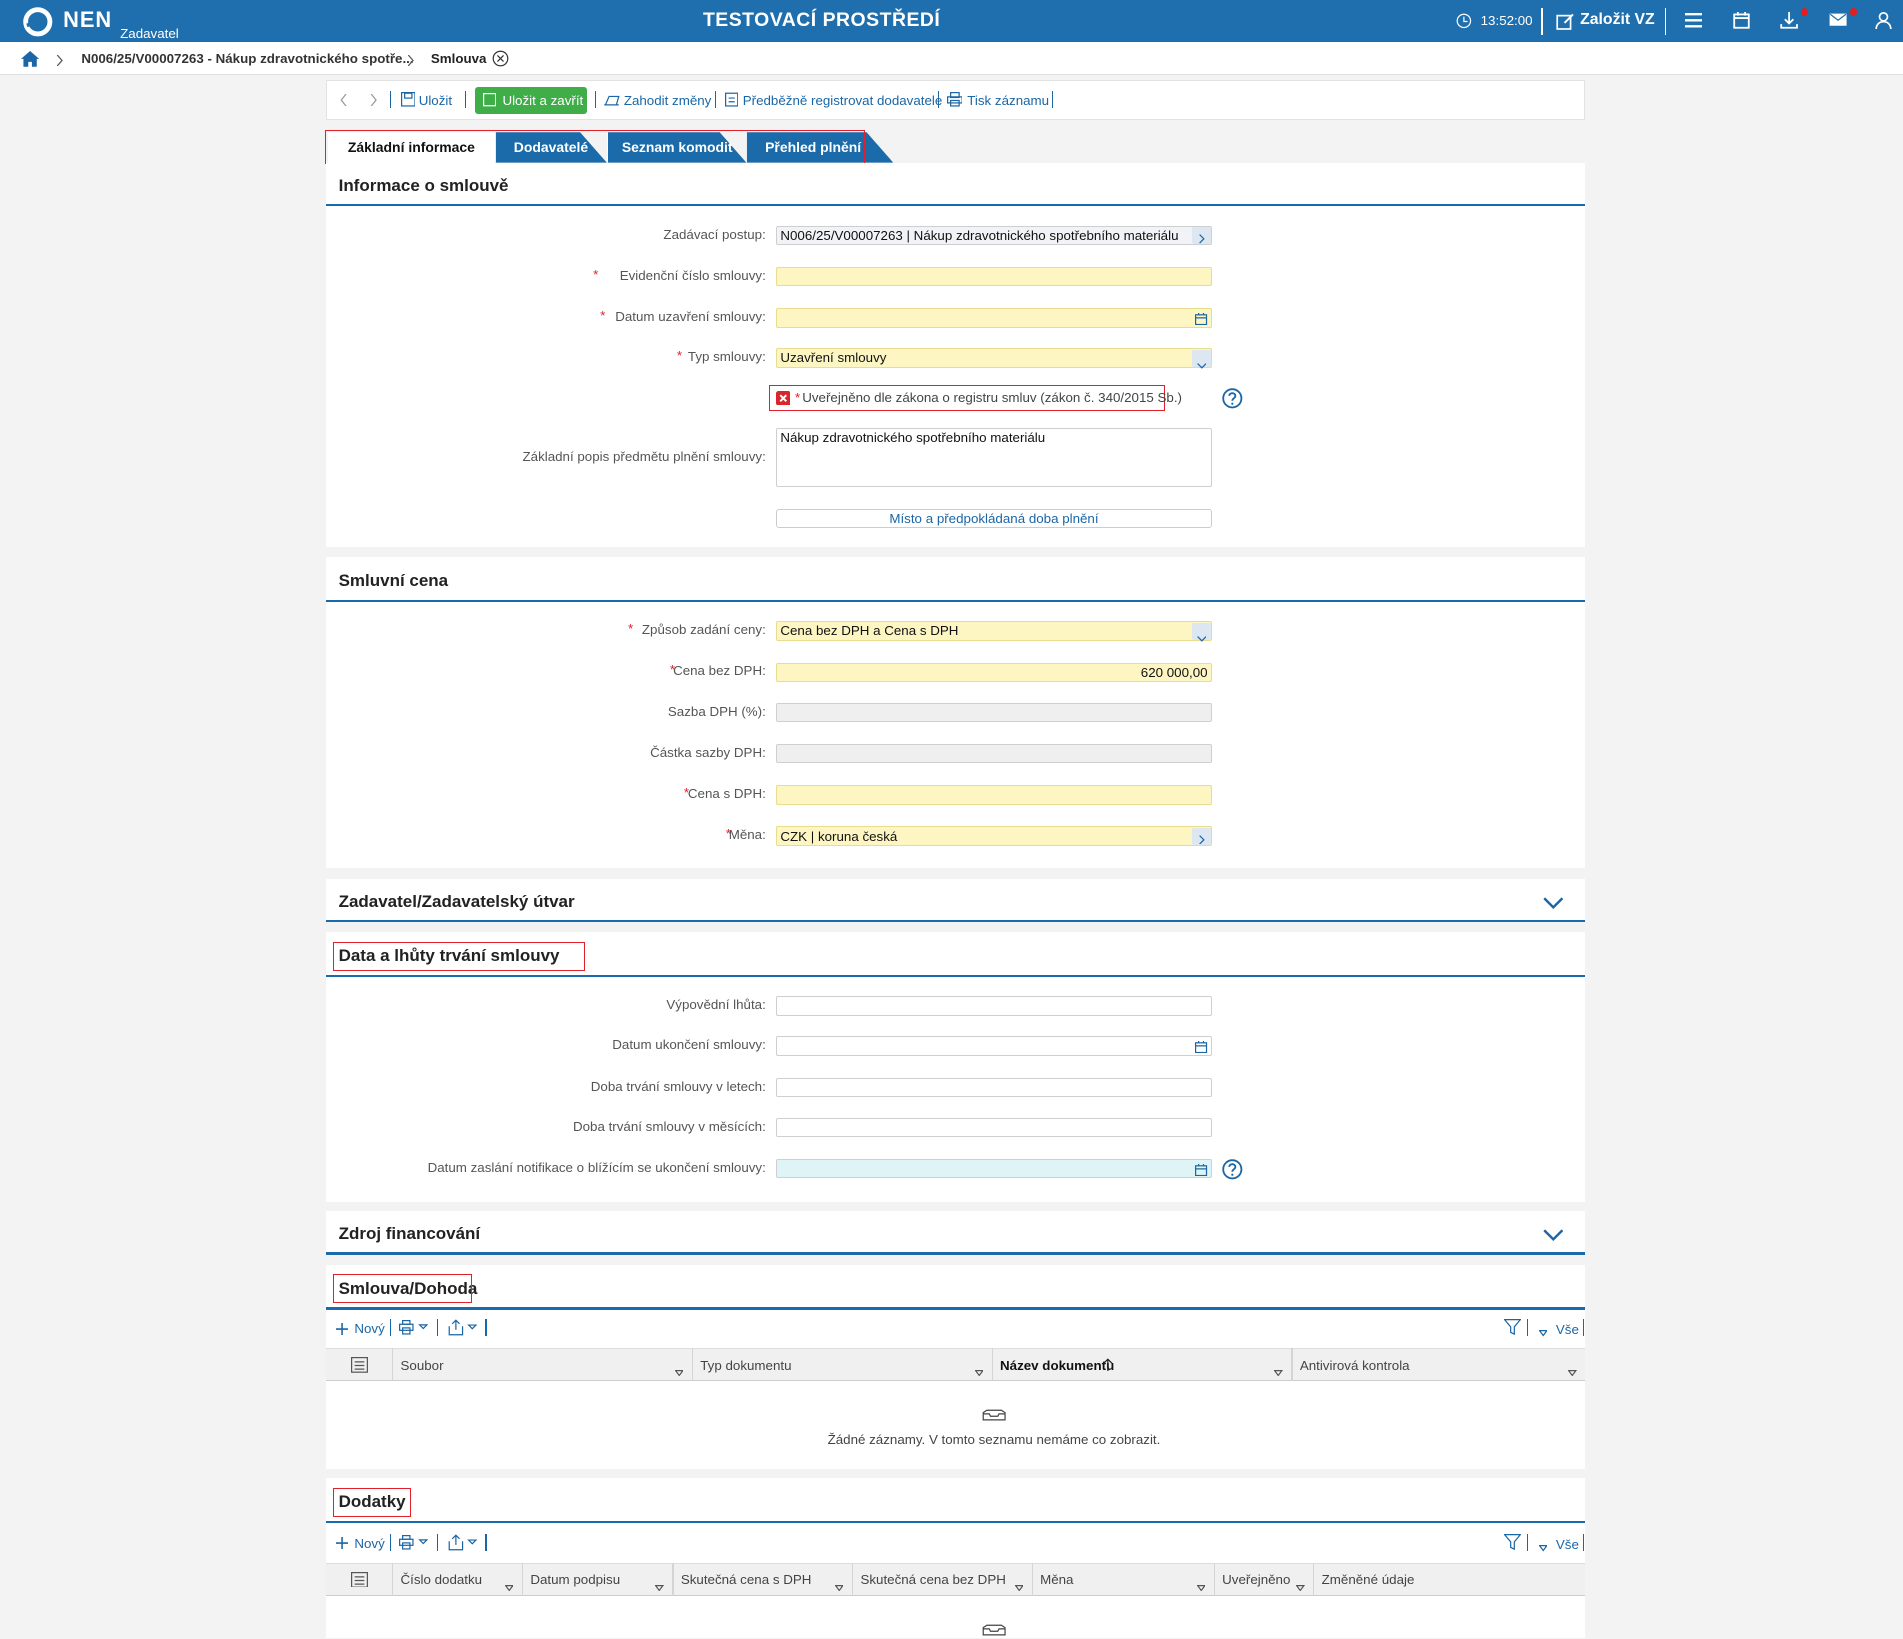  Describe the element at coordinates (1008, 101) in the screenshot. I see `toolbar-button: Tisk záznamu` at that location.